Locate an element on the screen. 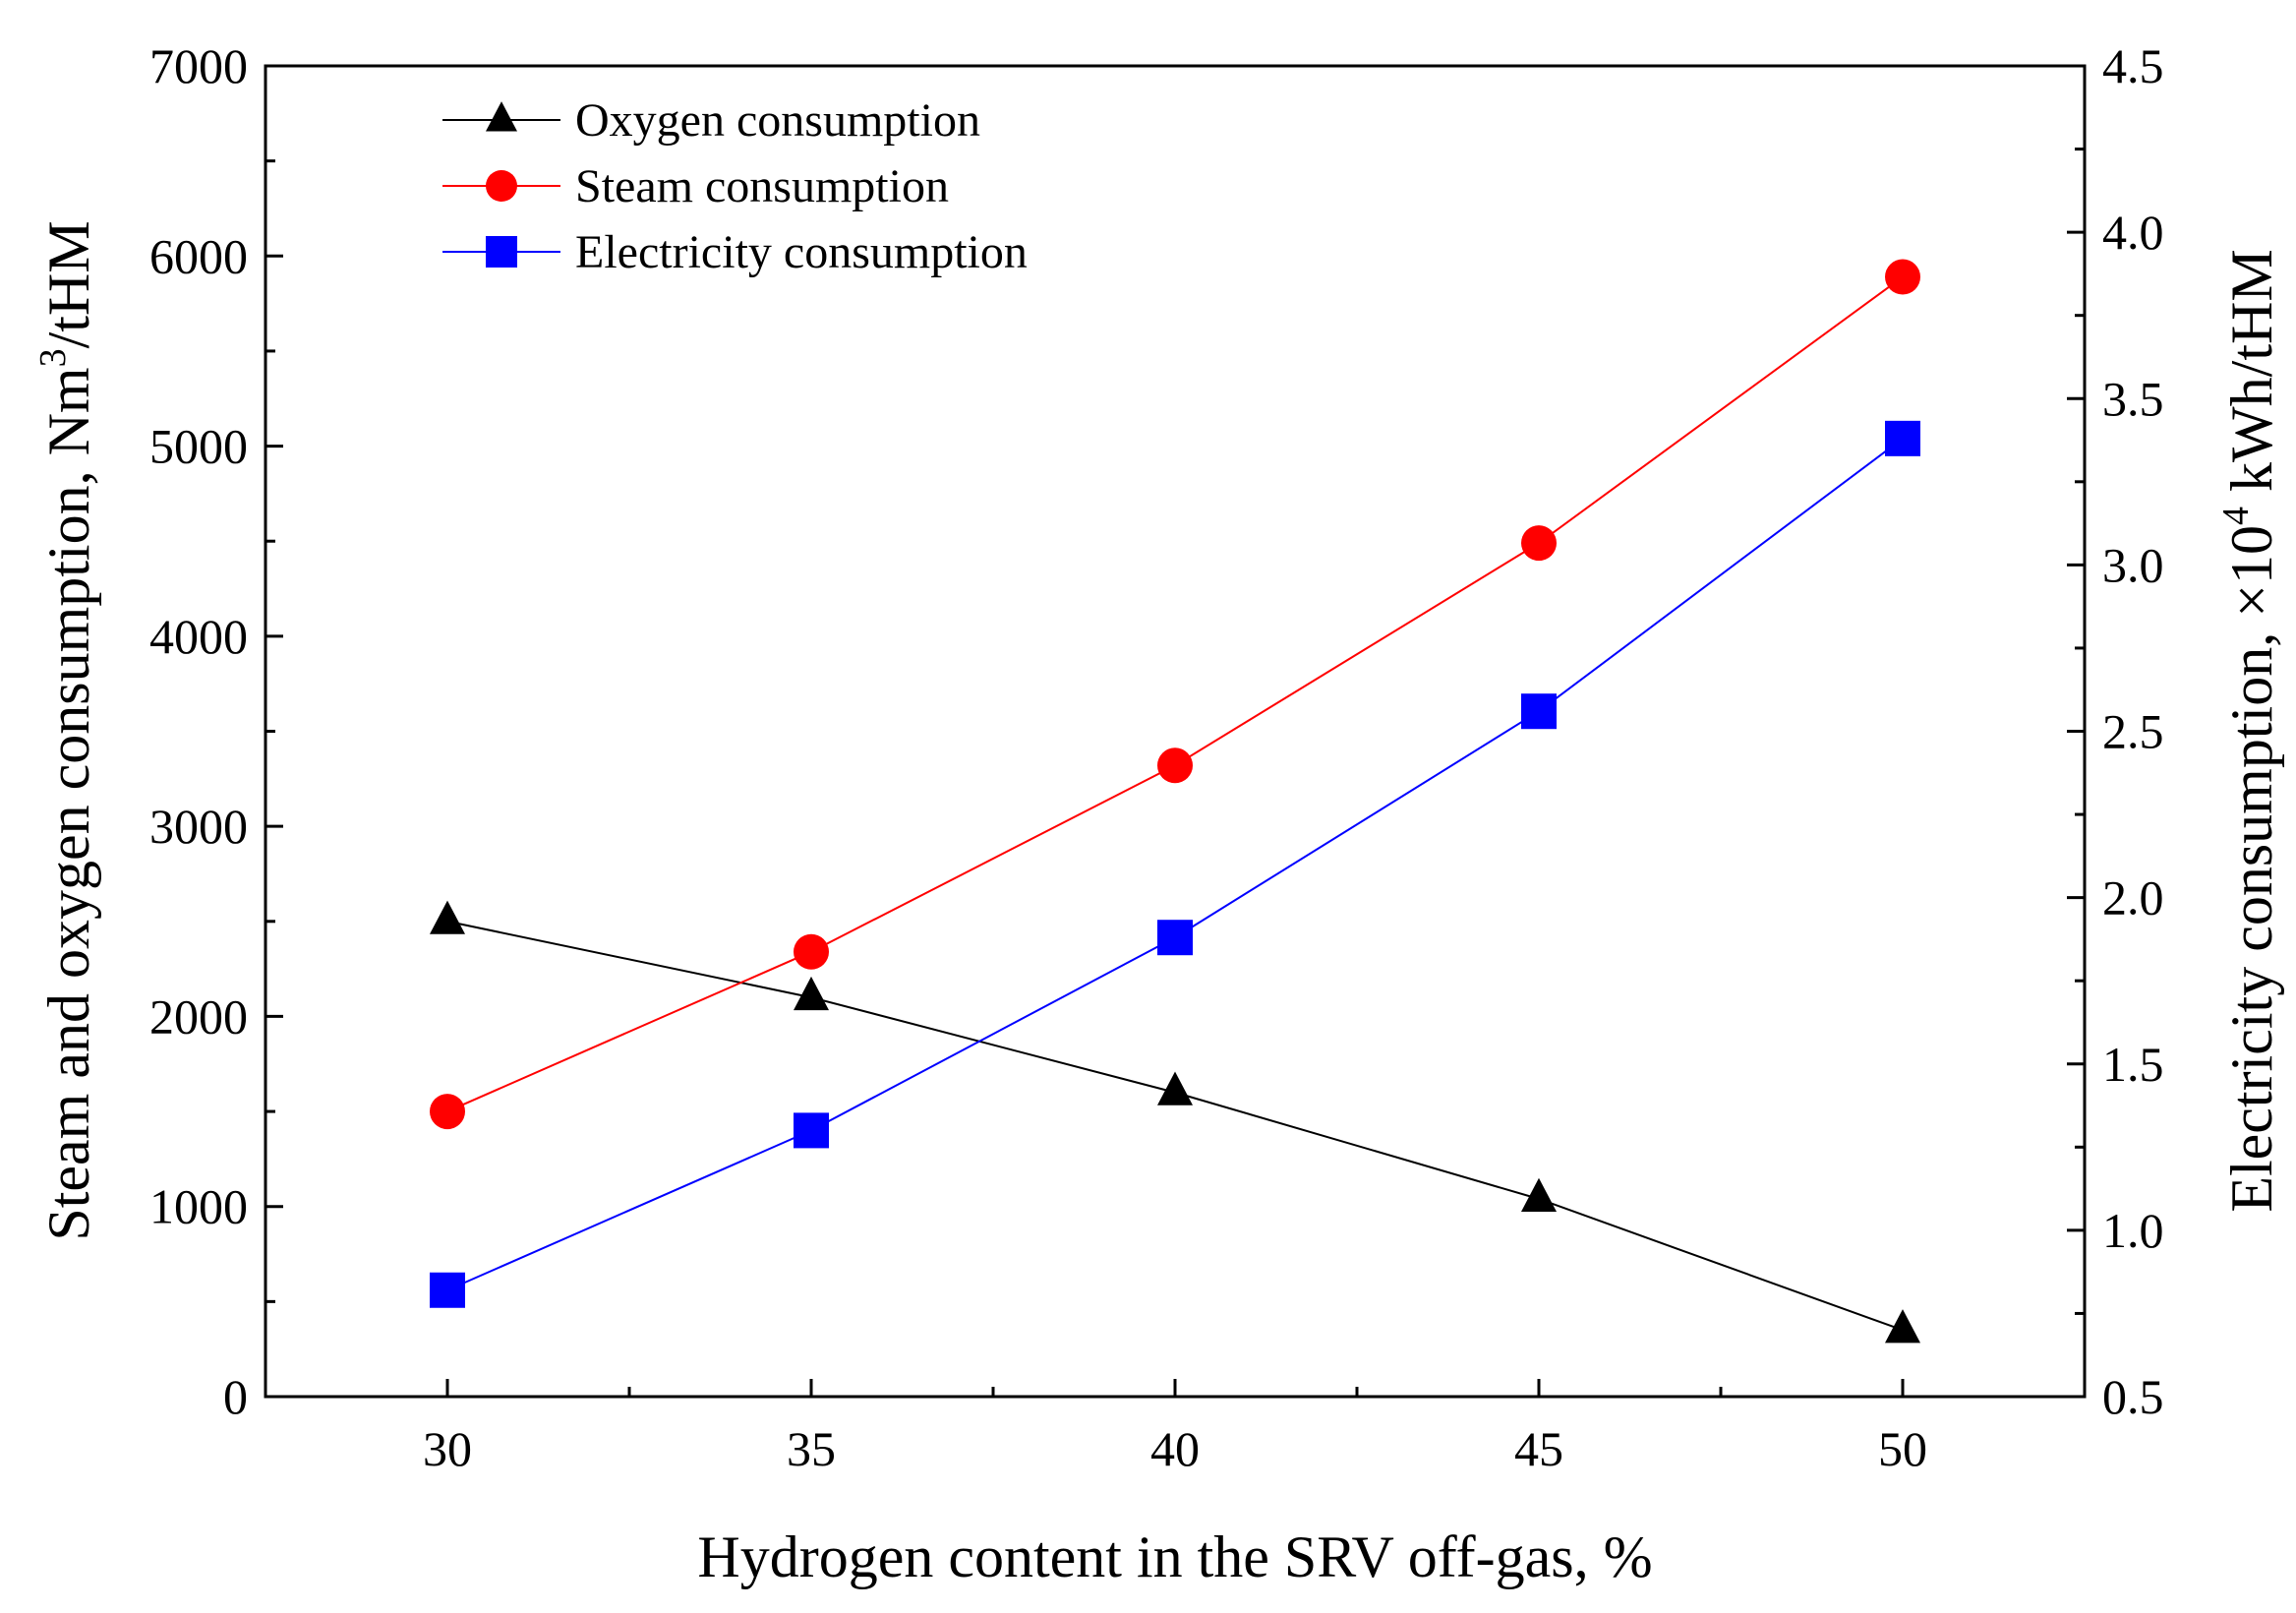 This screenshot has width=2296, height=1613. y-right-title-sup: 4 is located at coordinates (2236, 516).